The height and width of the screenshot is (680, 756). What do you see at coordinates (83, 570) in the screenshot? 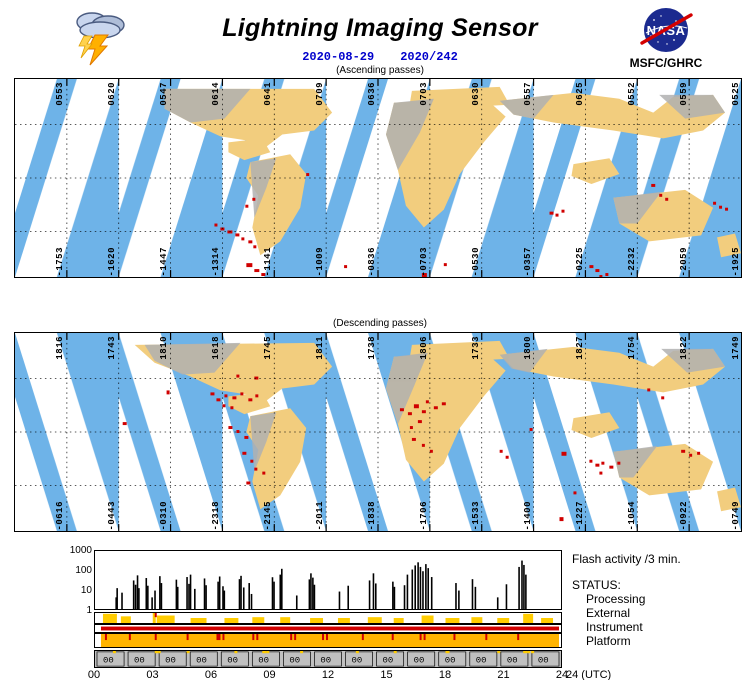
I see `y-tick-100: 100` at bounding box center [83, 570].